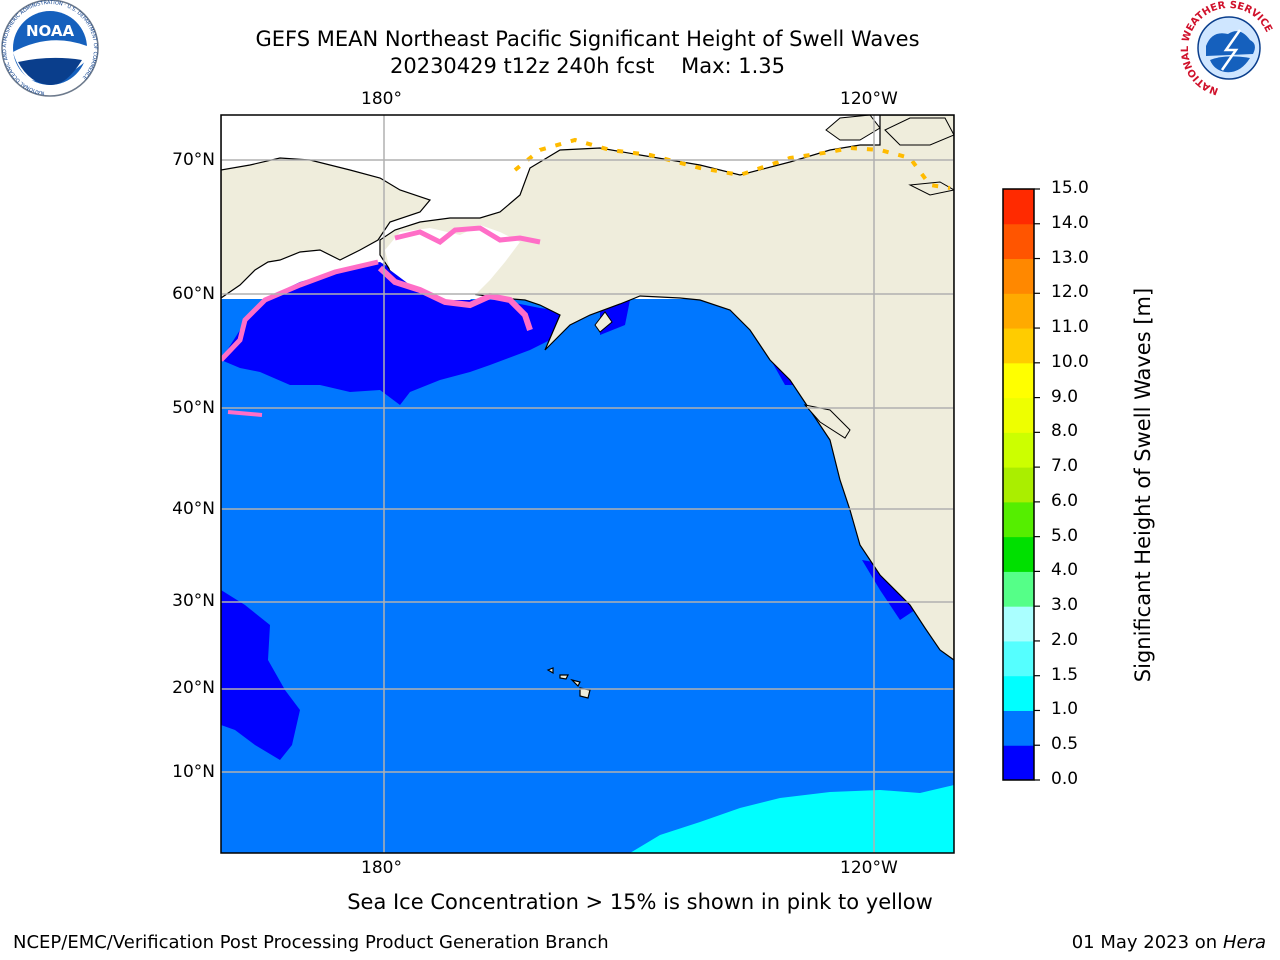  Describe the element at coordinates (381, 868) in the screenshot. I see `lon-label-bottom-180: 180°` at that location.